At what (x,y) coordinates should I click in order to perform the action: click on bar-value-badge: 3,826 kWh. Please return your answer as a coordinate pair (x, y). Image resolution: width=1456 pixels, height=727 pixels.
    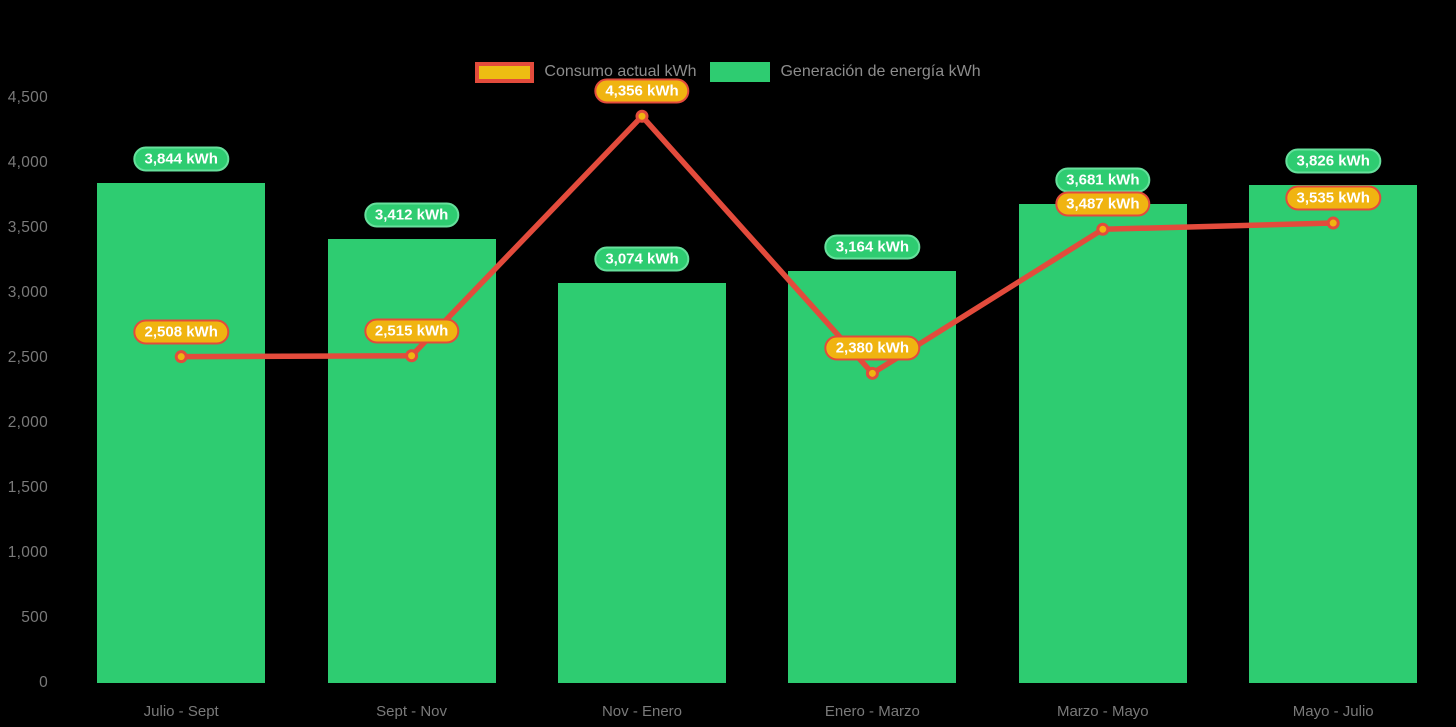
    Looking at the image, I should click on (1333, 161).